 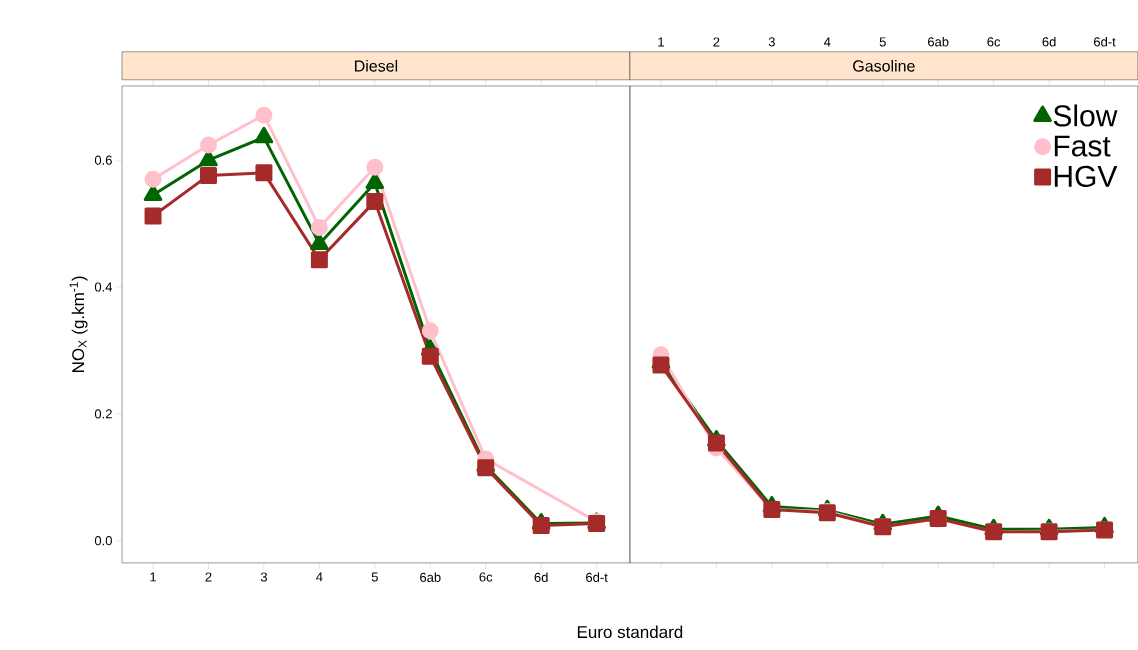 What do you see at coordinates (78, 324) in the screenshot?
I see `y-axis-title: NO$_{X}$ (g.km$^{-1}$)` at bounding box center [78, 324].